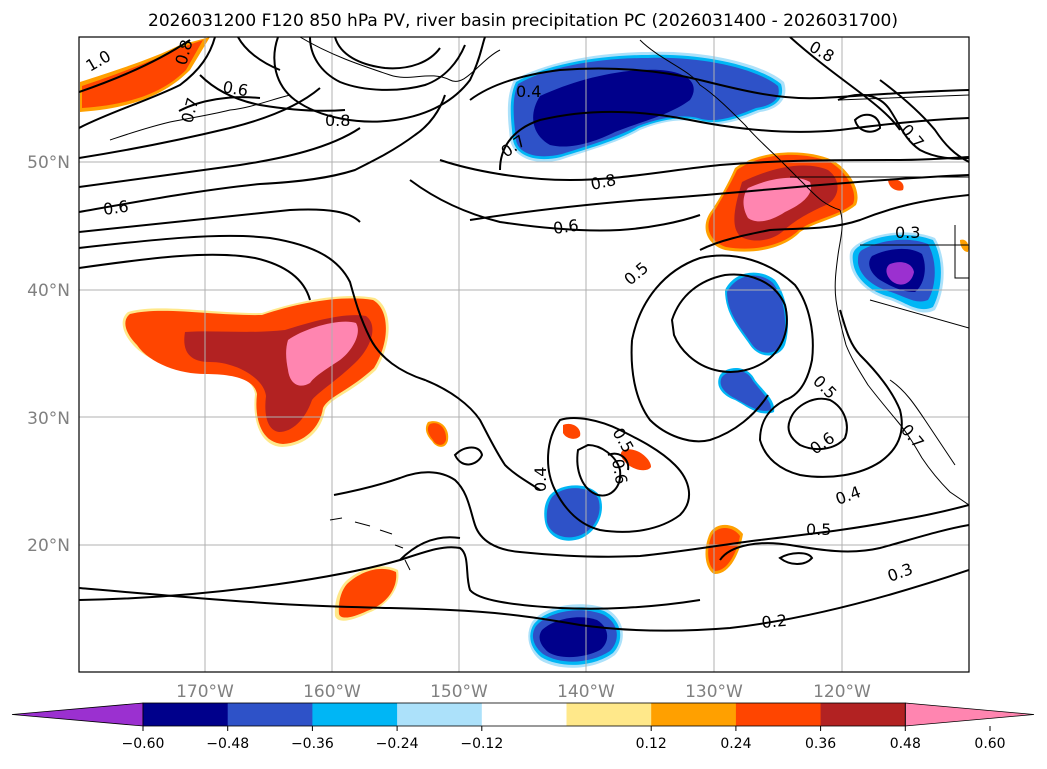 This screenshot has height=769, width=1047. Describe the element at coordinates (312, 744) in the screenshot. I see `colorbar-tick-label: −0.36` at that location.